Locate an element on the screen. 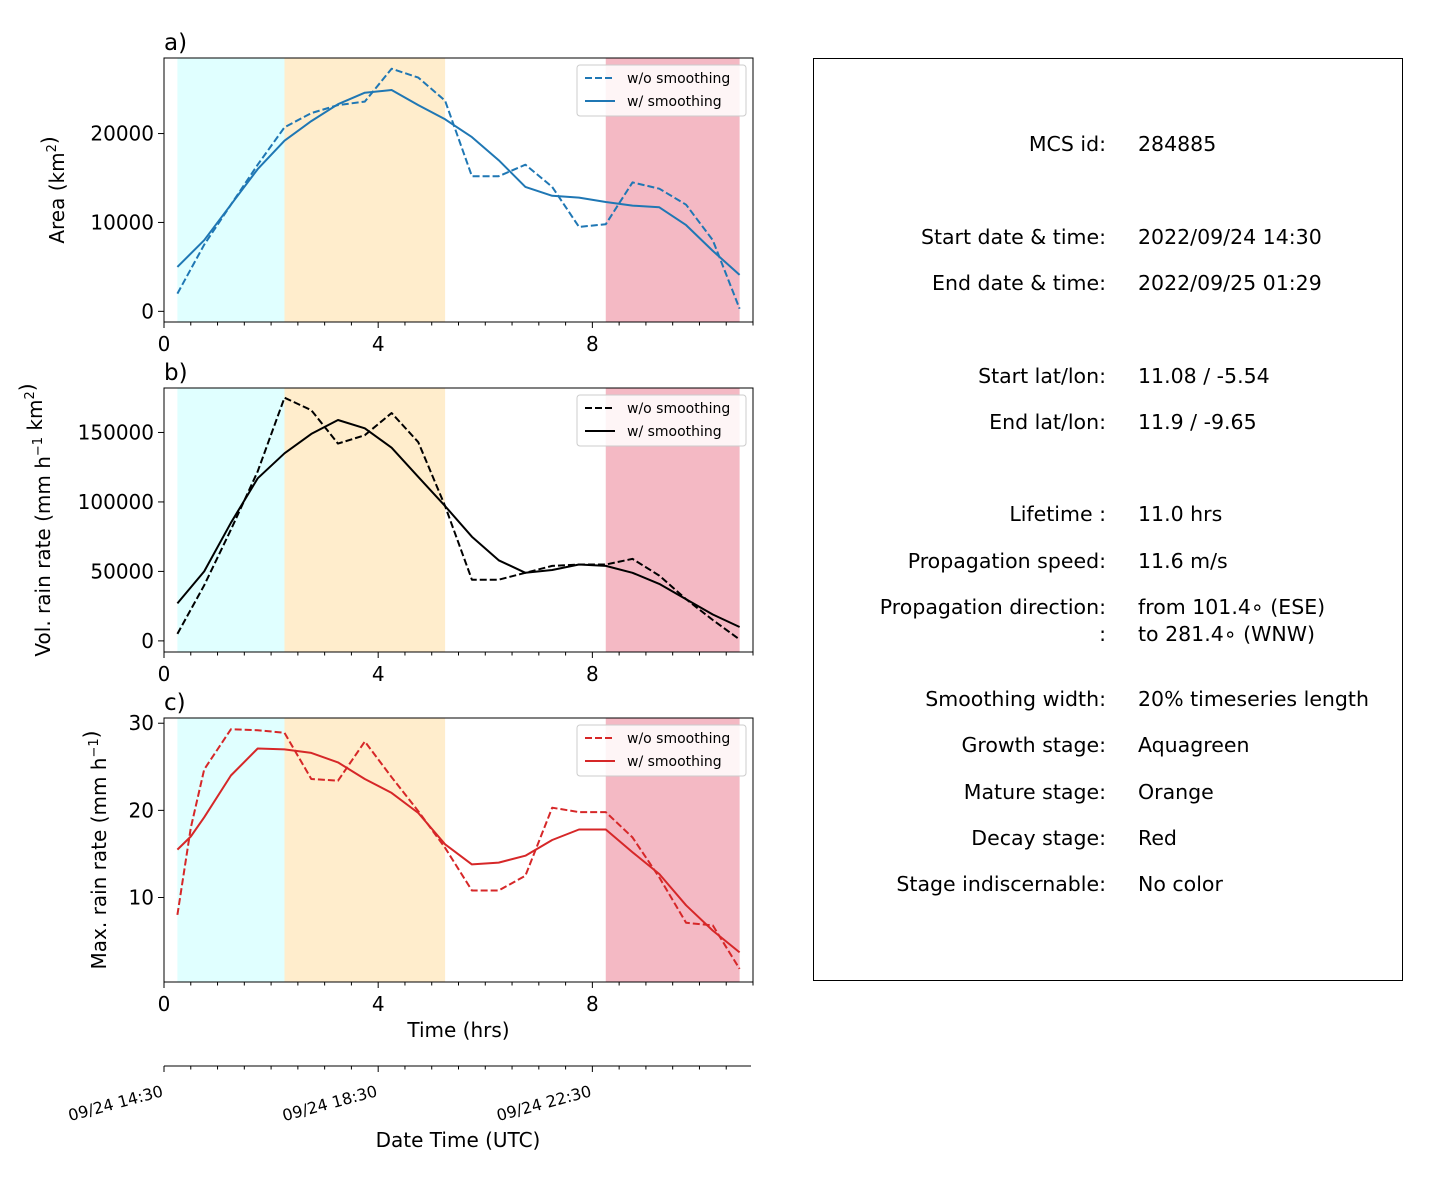 The height and width of the screenshot is (1181, 1433). y-axis-label: Vol. rain rate (mm h−1 km2) is located at coordinates (35, 519).